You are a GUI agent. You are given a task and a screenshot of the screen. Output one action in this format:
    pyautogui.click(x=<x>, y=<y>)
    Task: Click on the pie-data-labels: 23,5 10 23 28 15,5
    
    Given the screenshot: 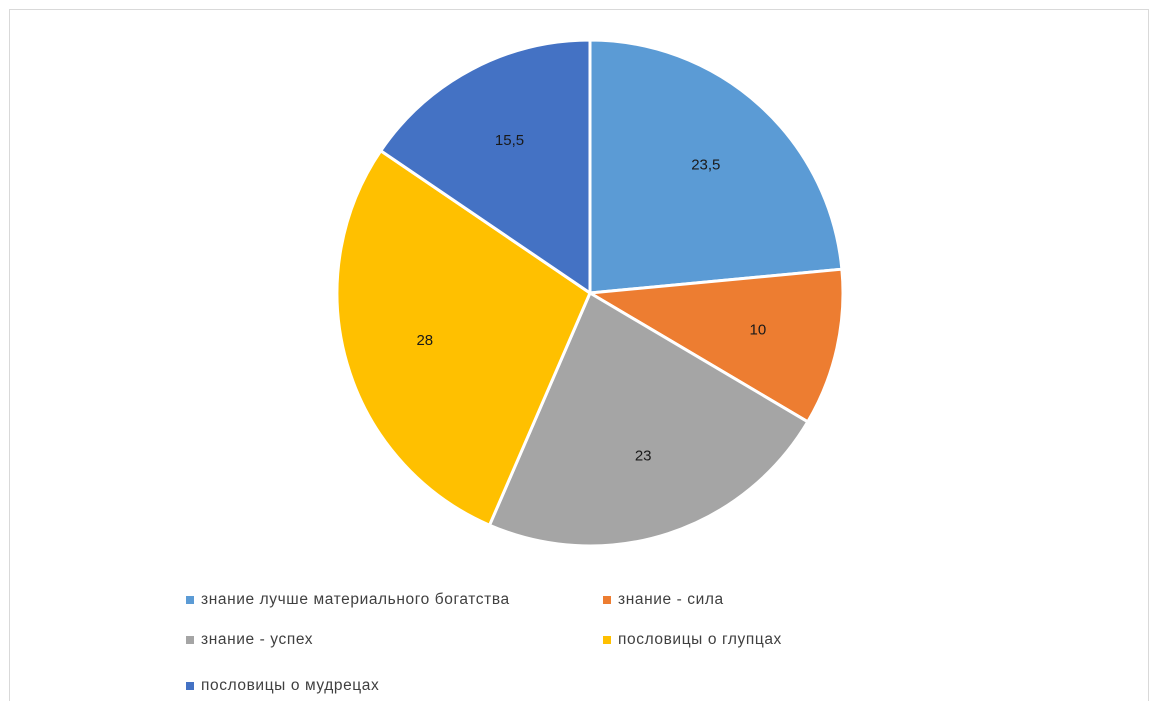 What is the action you would take?
    pyautogui.click(x=591, y=298)
    